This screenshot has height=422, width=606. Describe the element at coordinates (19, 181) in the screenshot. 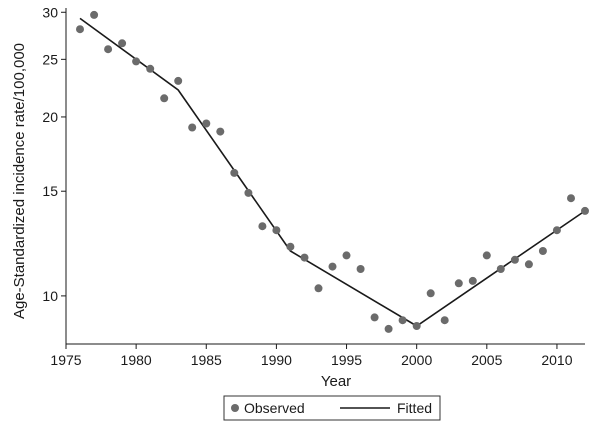

I see `y-axis-title: Age-Standardized incidence rate/100,000` at that location.